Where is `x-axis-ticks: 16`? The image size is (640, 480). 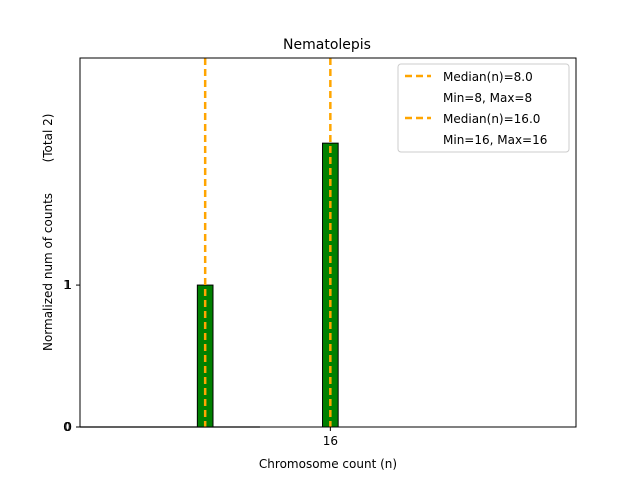 x-axis-ticks: 16 is located at coordinates (330, 437).